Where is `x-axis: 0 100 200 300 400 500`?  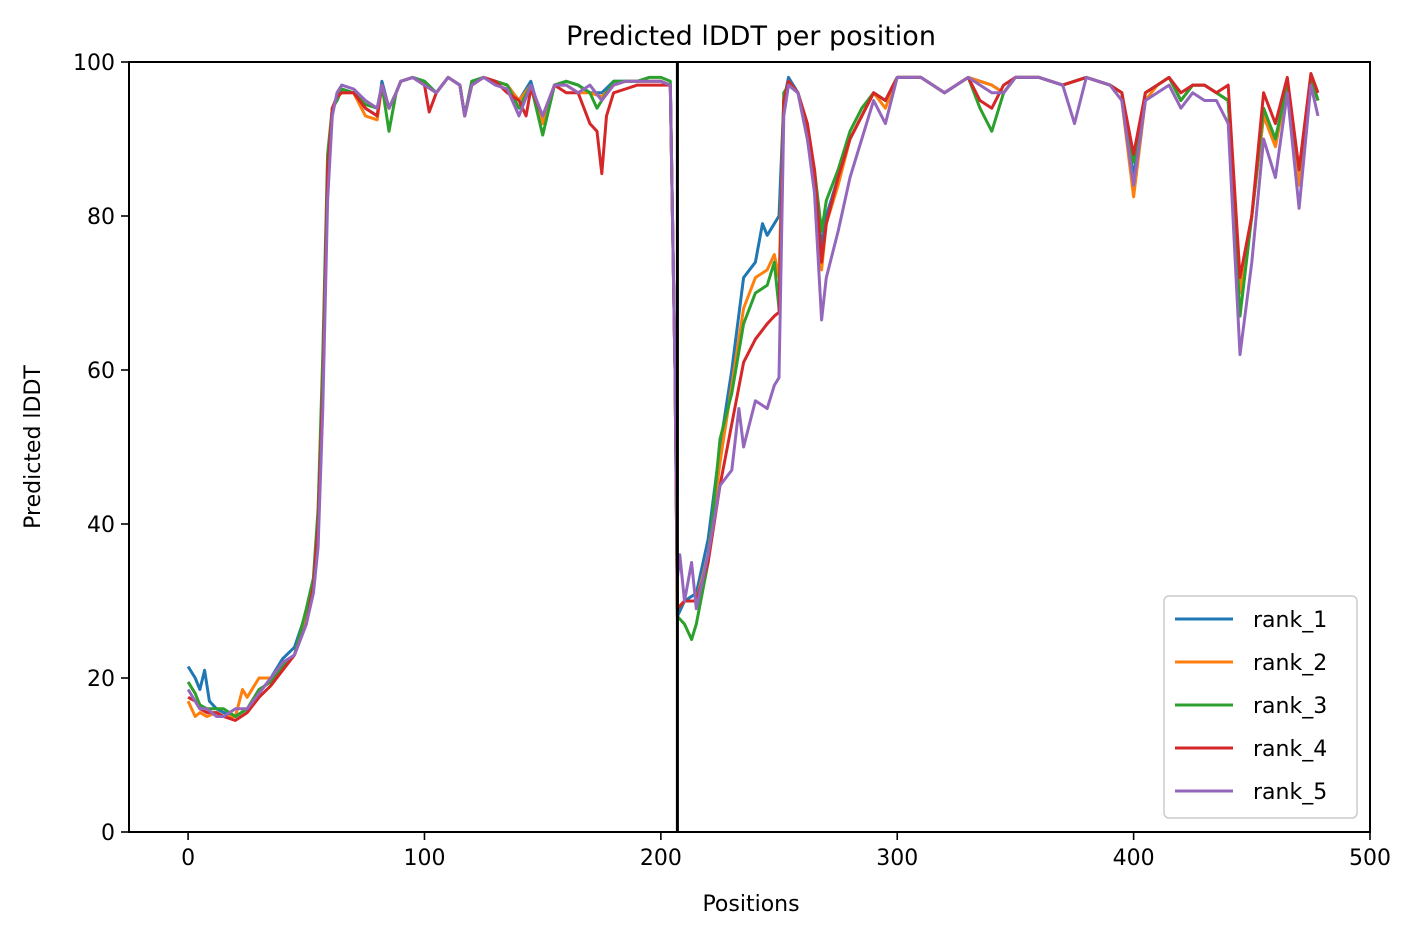 x-axis: 0 100 200 300 400 500 is located at coordinates (786, 851).